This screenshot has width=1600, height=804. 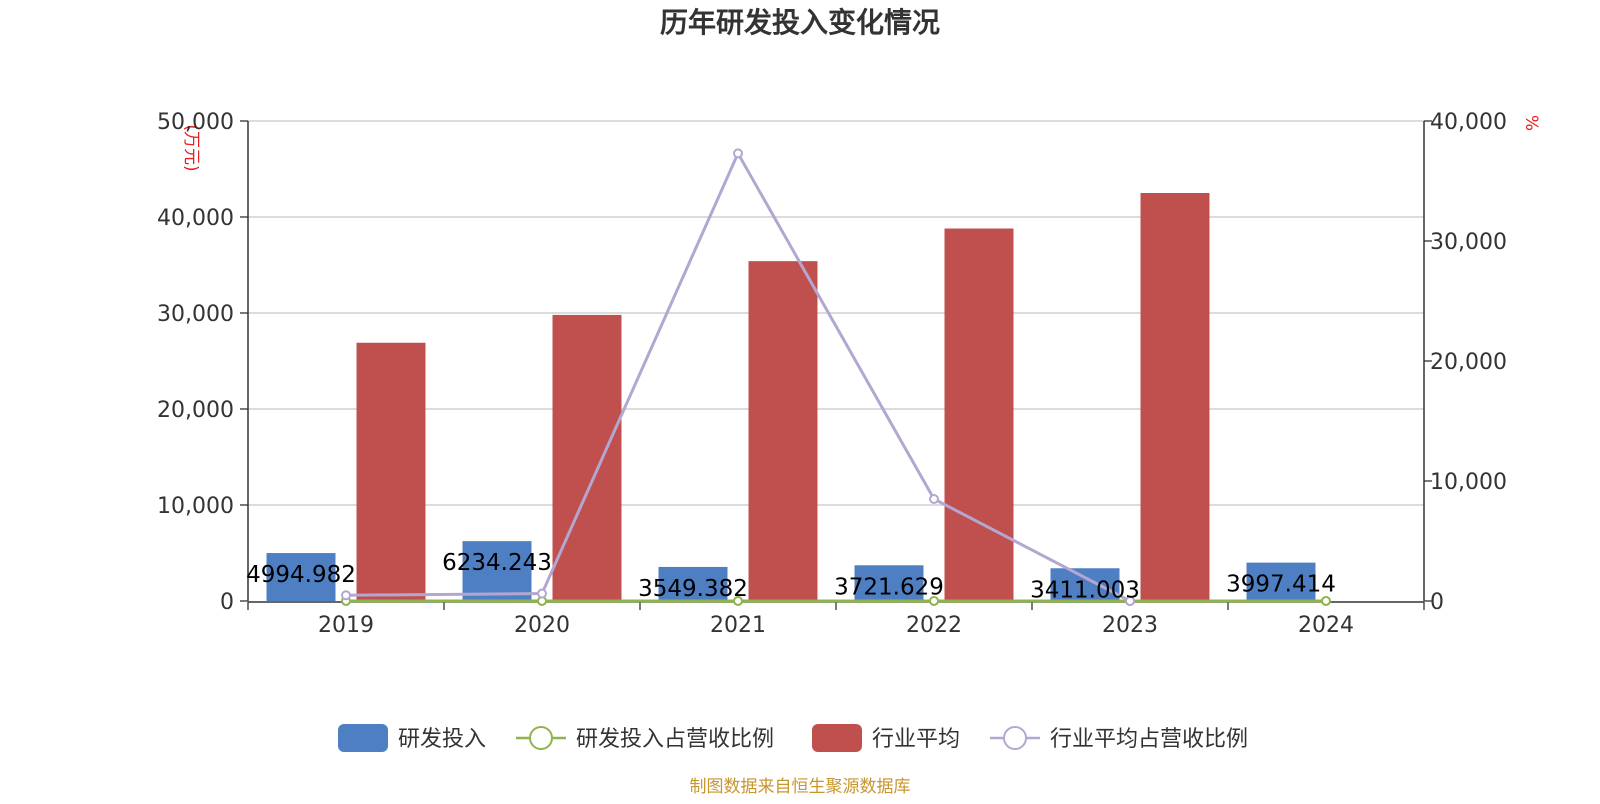 What do you see at coordinates (227, 602) in the screenshot?
I see `left-axis-tick-label: 0` at bounding box center [227, 602].